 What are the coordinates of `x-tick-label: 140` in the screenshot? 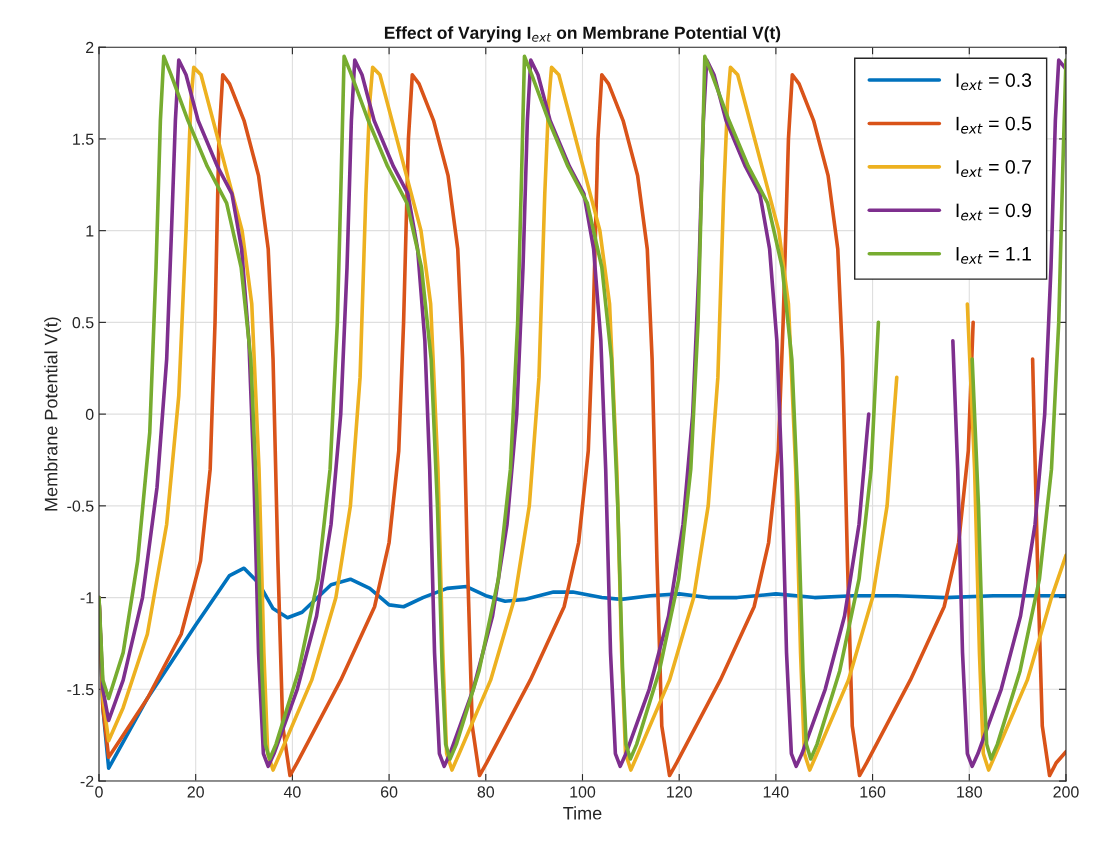 It's located at (776, 792).